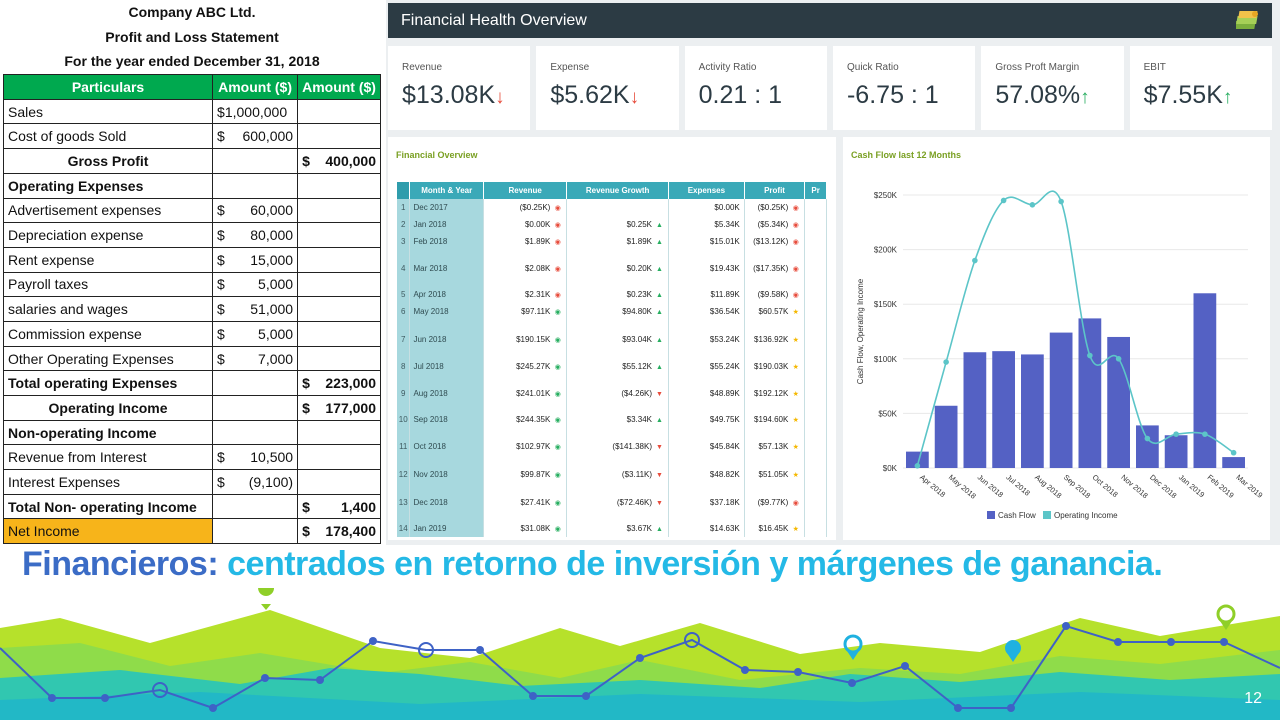  What do you see at coordinates (887, 413) in the screenshot?
I see `y-tick-label: $50K` at bounding box center [887, 413].